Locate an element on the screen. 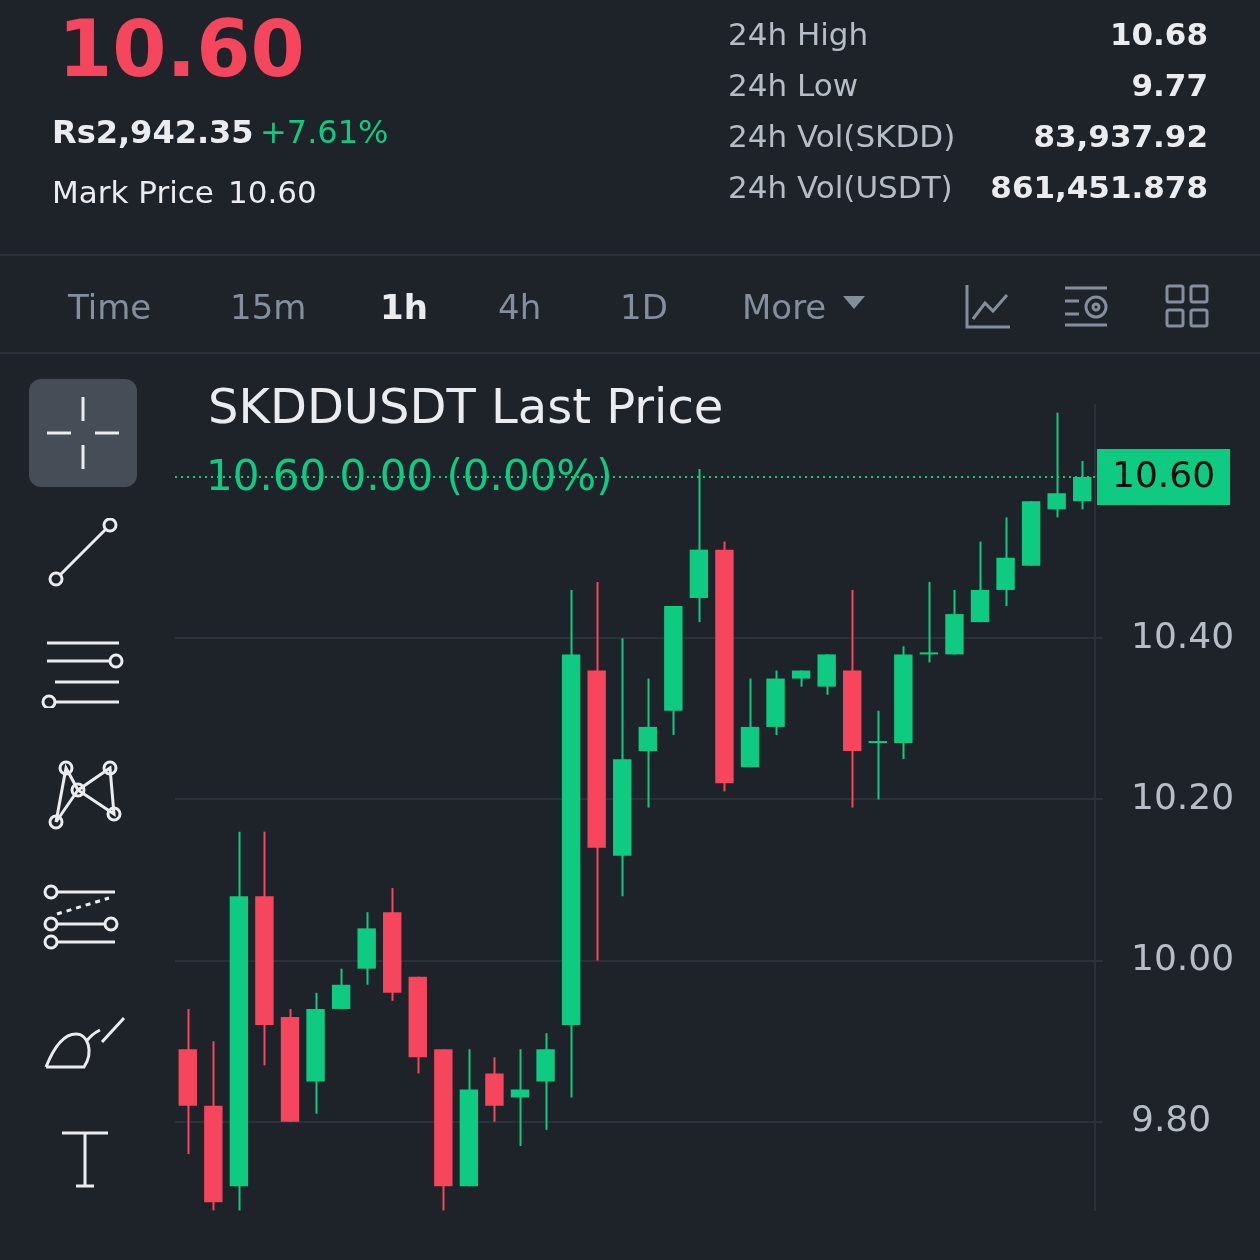 Image resolution: width=1260 pixels, height=1260 pixels. text: 15m is located at coordinates (268, 307).